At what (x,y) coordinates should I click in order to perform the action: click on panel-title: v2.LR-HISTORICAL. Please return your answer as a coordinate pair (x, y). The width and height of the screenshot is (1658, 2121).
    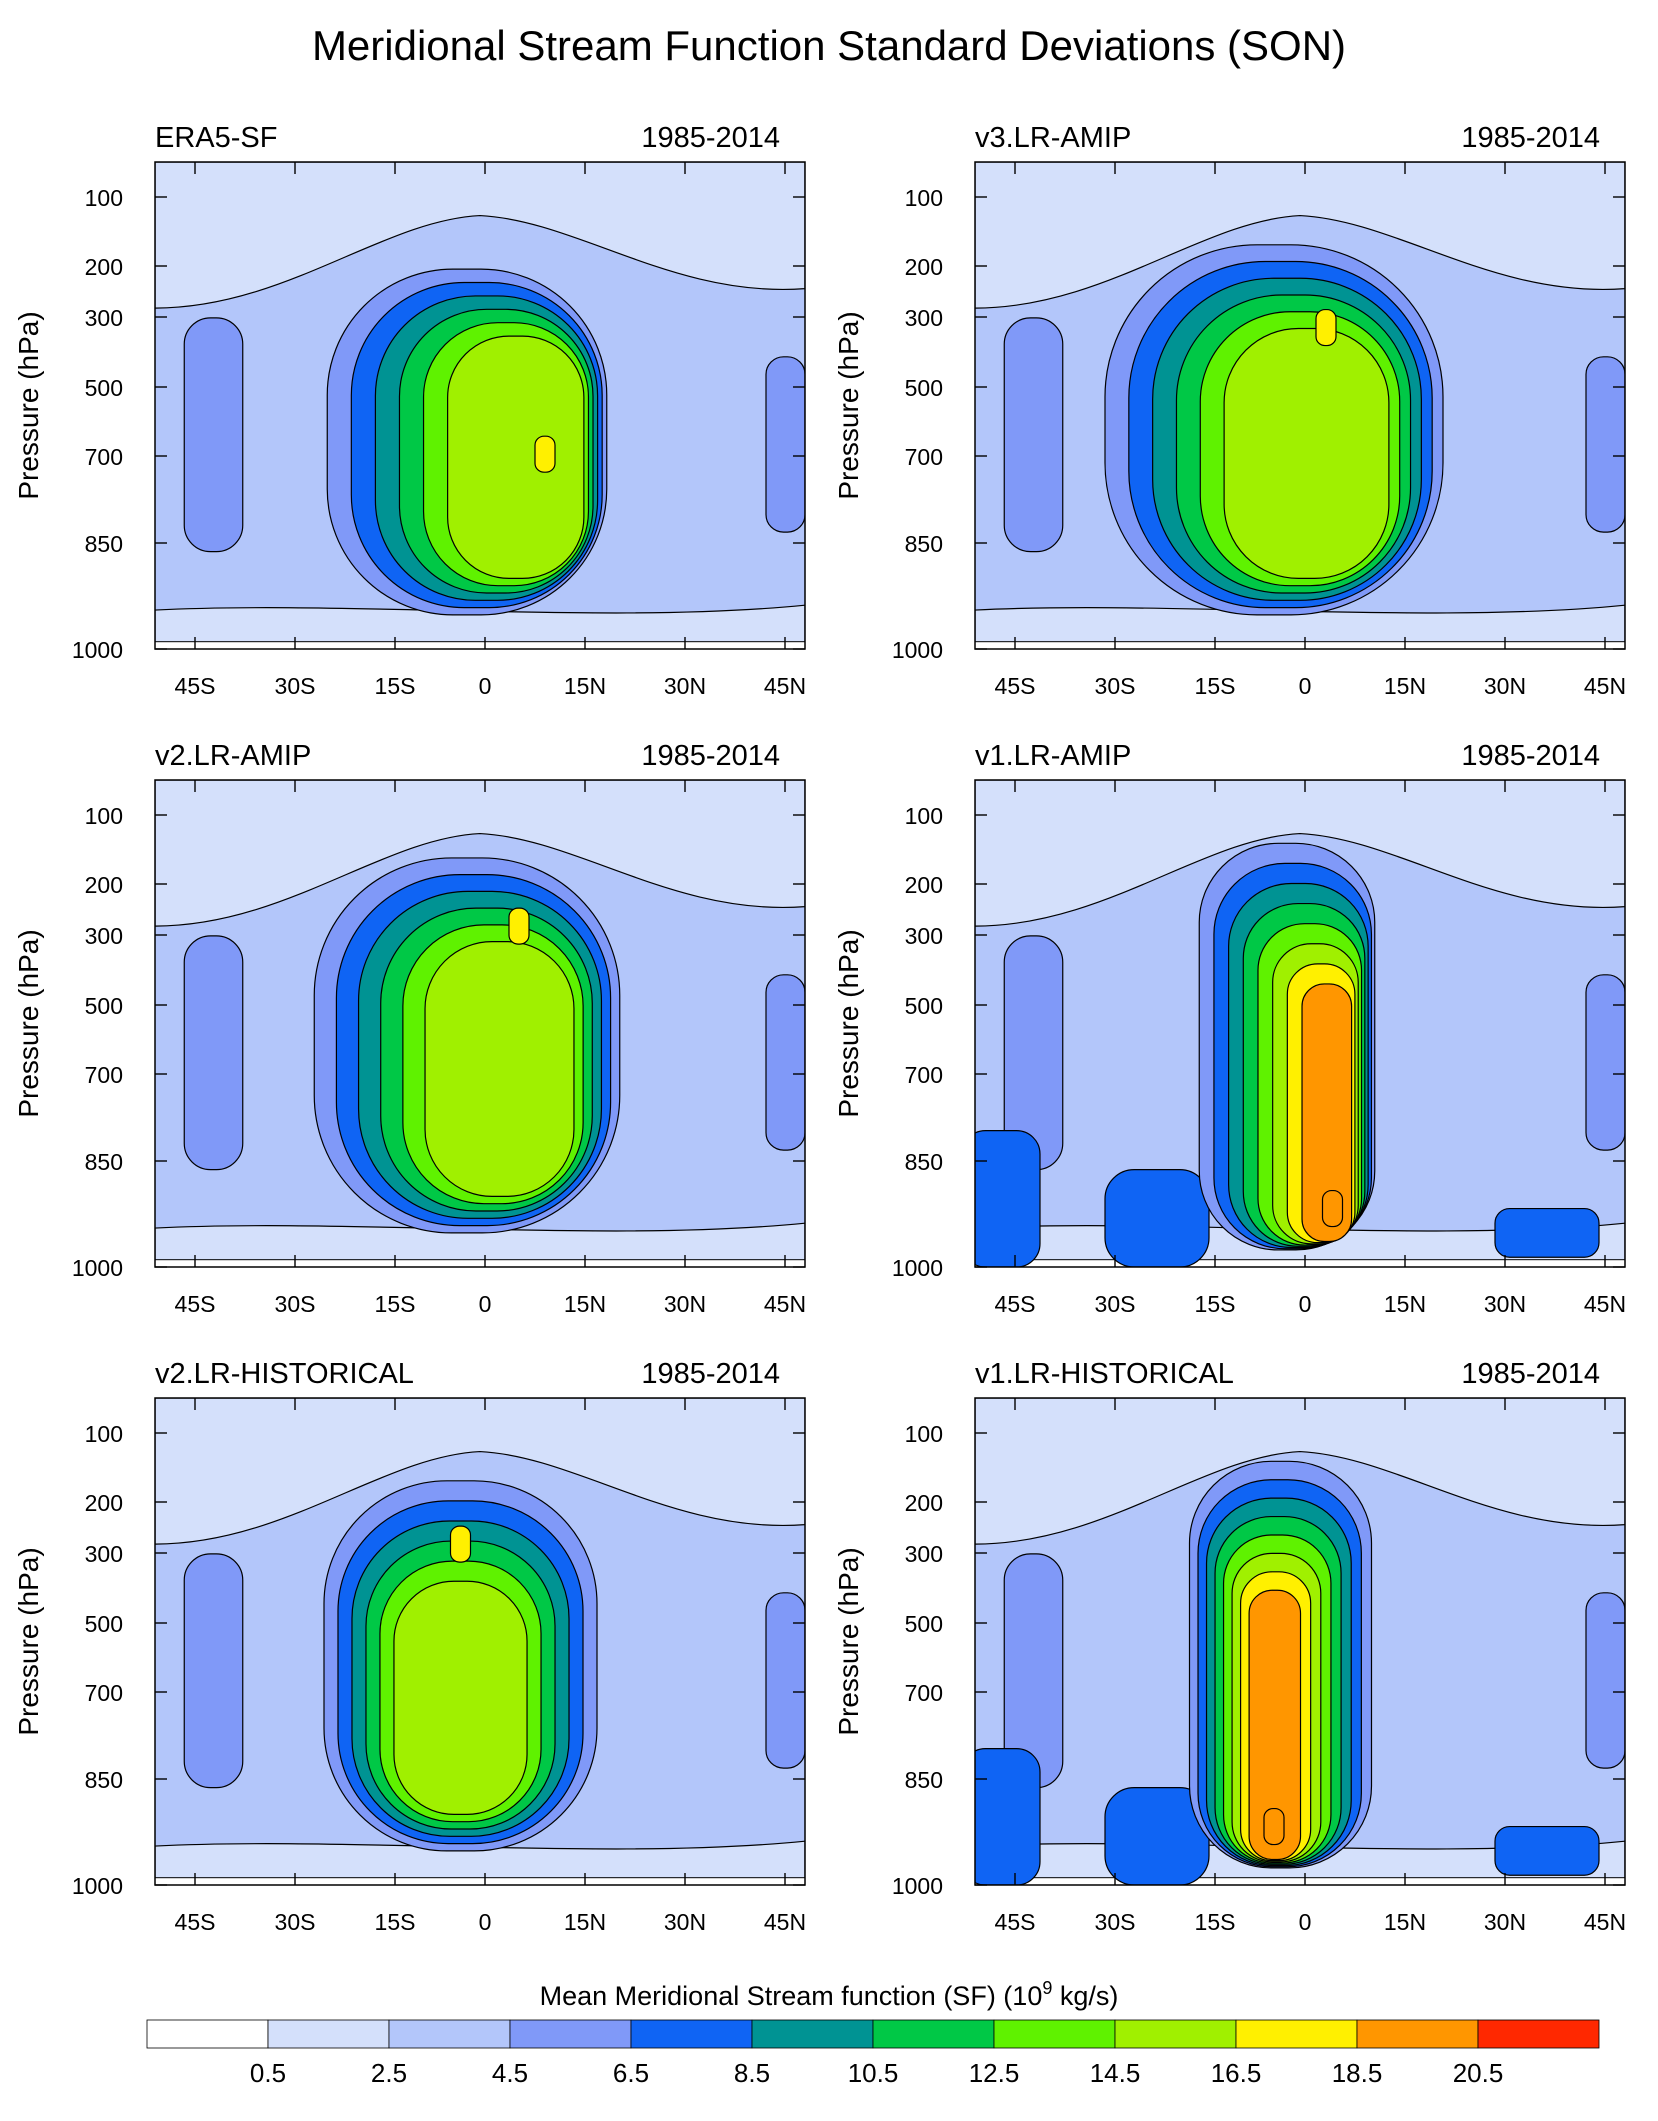
    Looking at the image, I should click on (284, 1374).